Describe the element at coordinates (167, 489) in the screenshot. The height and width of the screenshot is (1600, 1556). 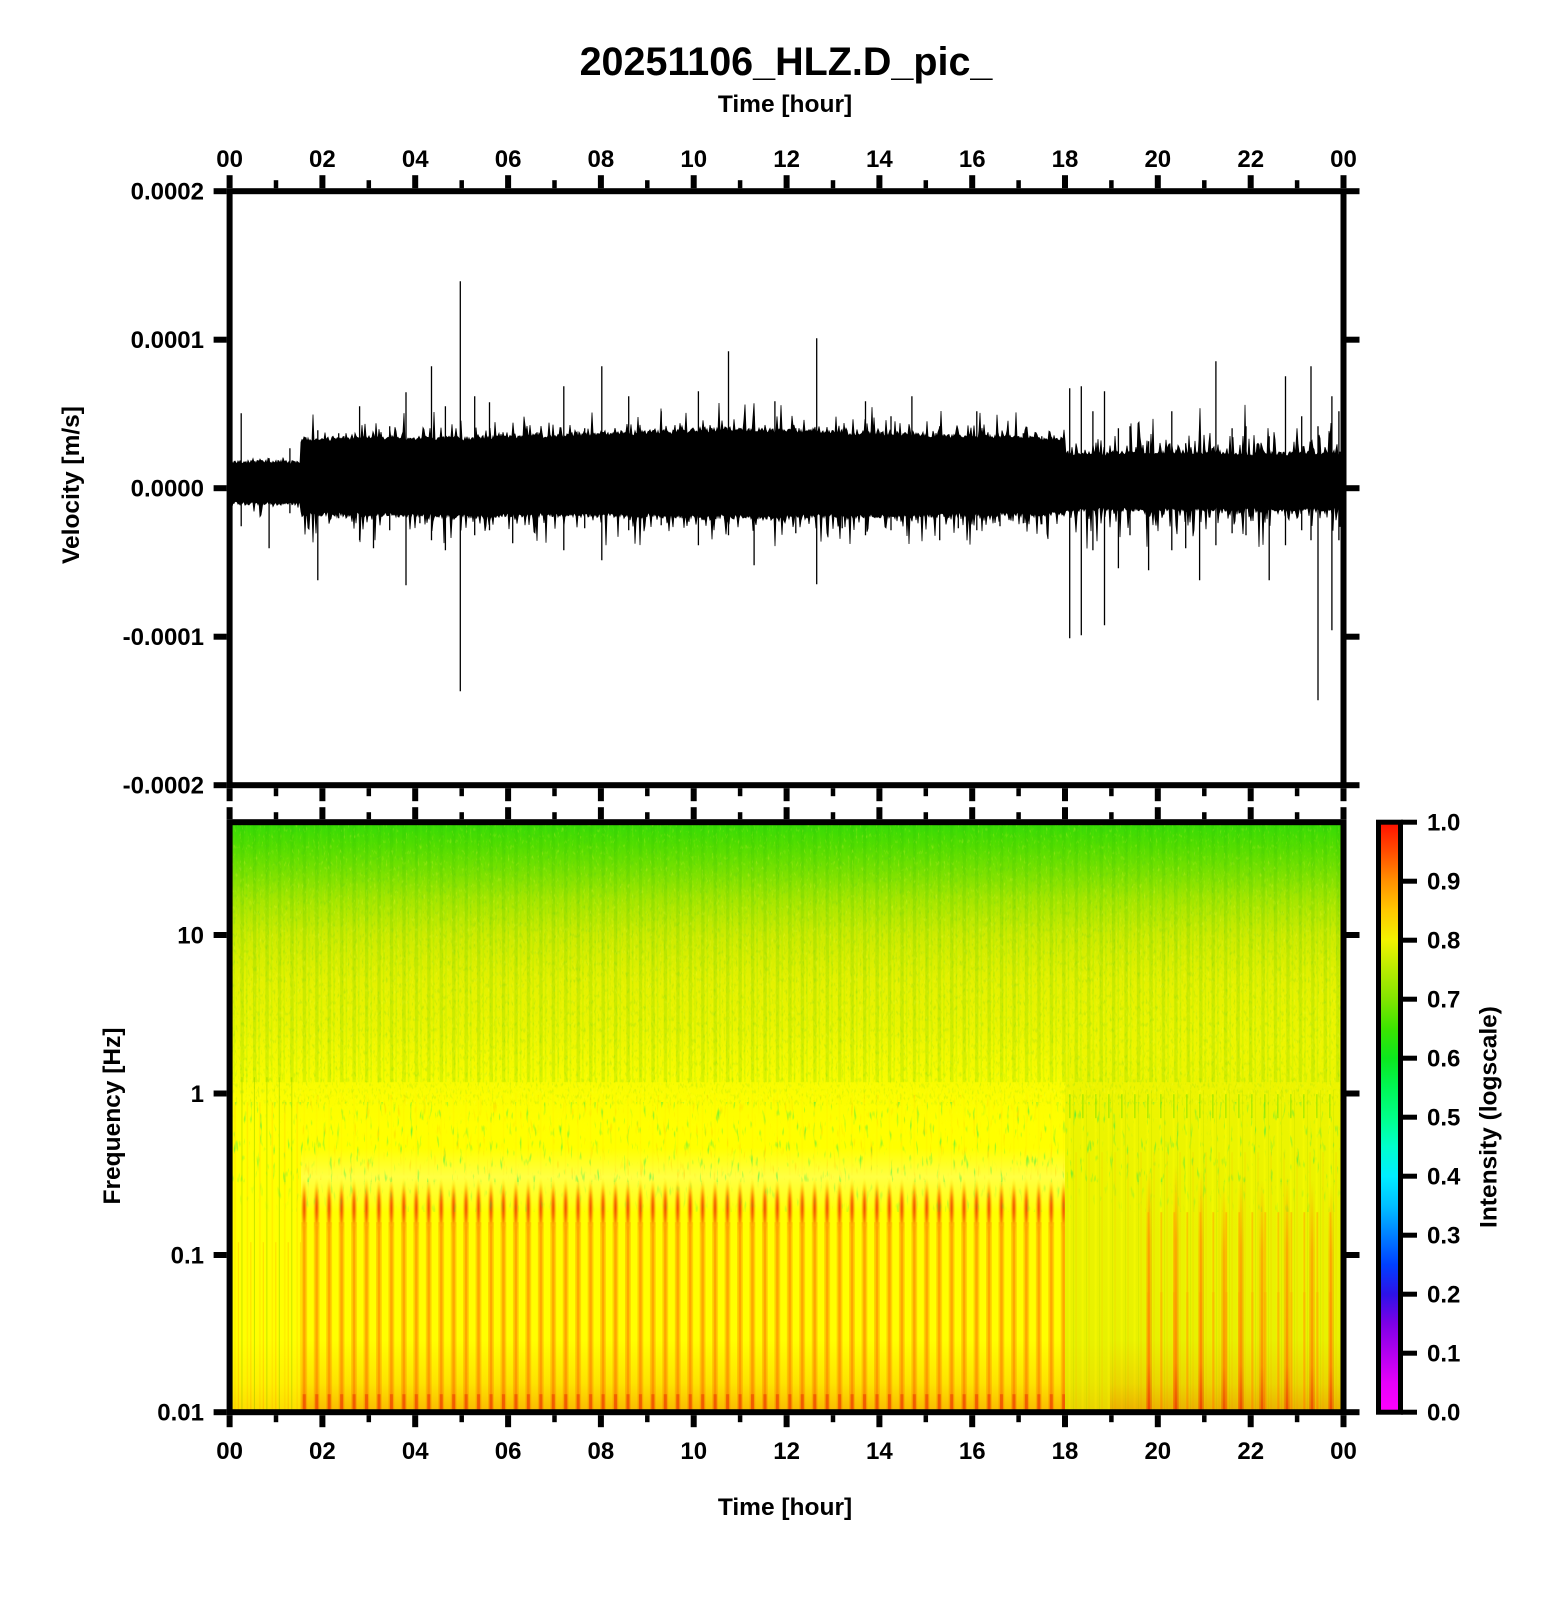
I see `svg-text: 0.0000` at that location.